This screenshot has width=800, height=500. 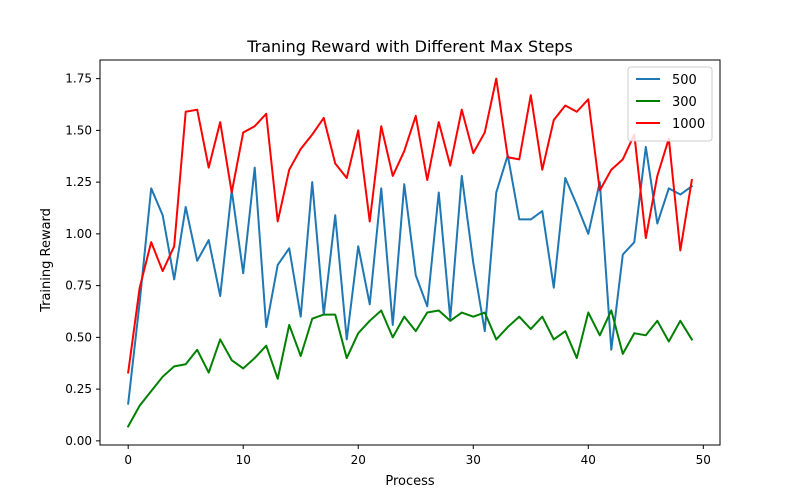 I want to click on chart-title: Traning Reward with Different Max Steps, so click(x=409, y=46).